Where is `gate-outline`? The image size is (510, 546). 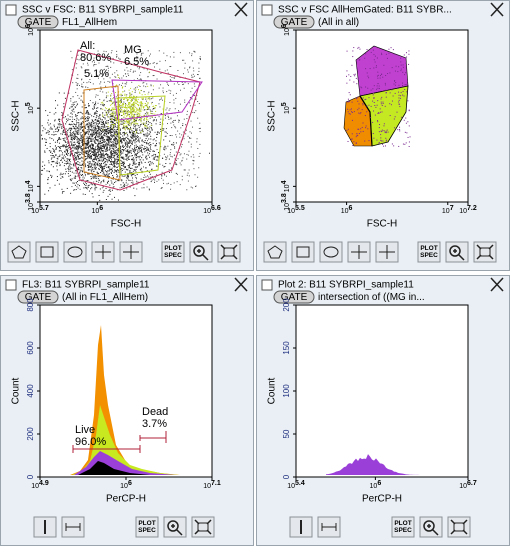 gate-outline is located at coordinates (141, 135).